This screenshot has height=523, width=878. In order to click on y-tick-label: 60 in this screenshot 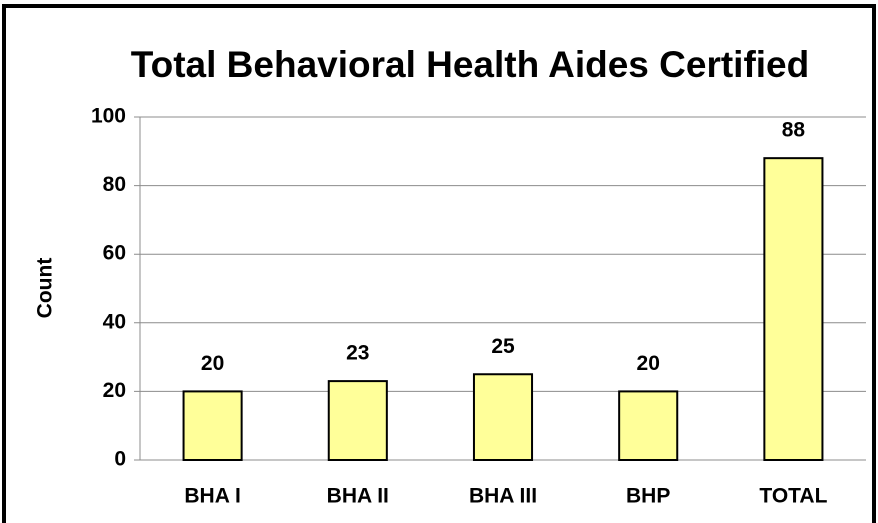, I will do `click(114, 253)`.